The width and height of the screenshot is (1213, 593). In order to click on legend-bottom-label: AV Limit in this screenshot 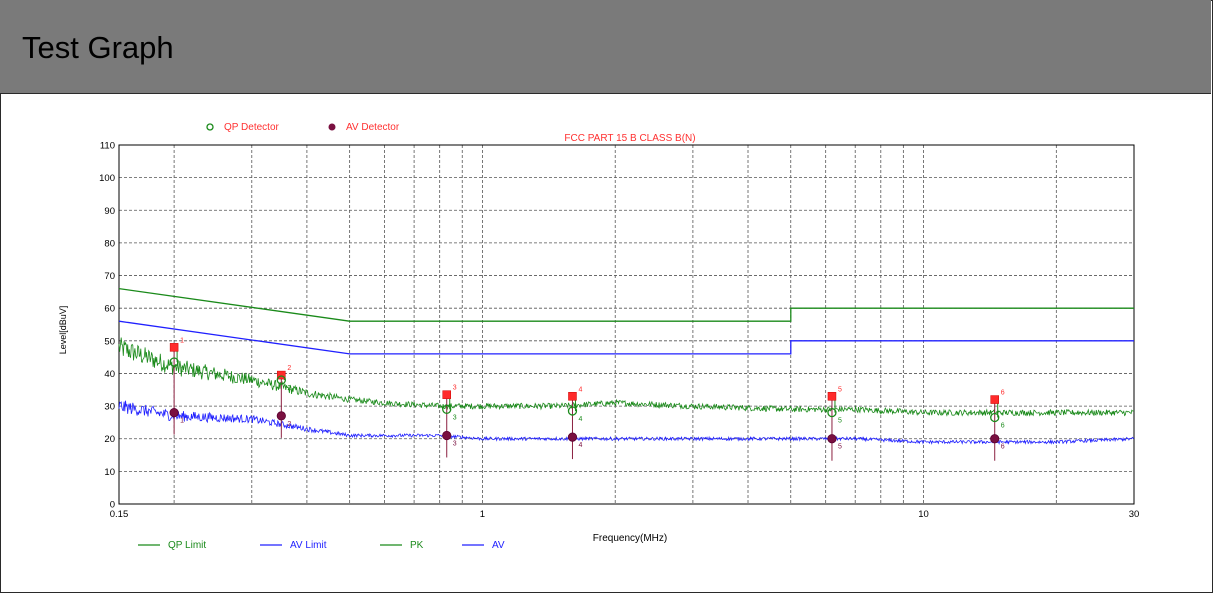, I will do `click(308, 545)`.